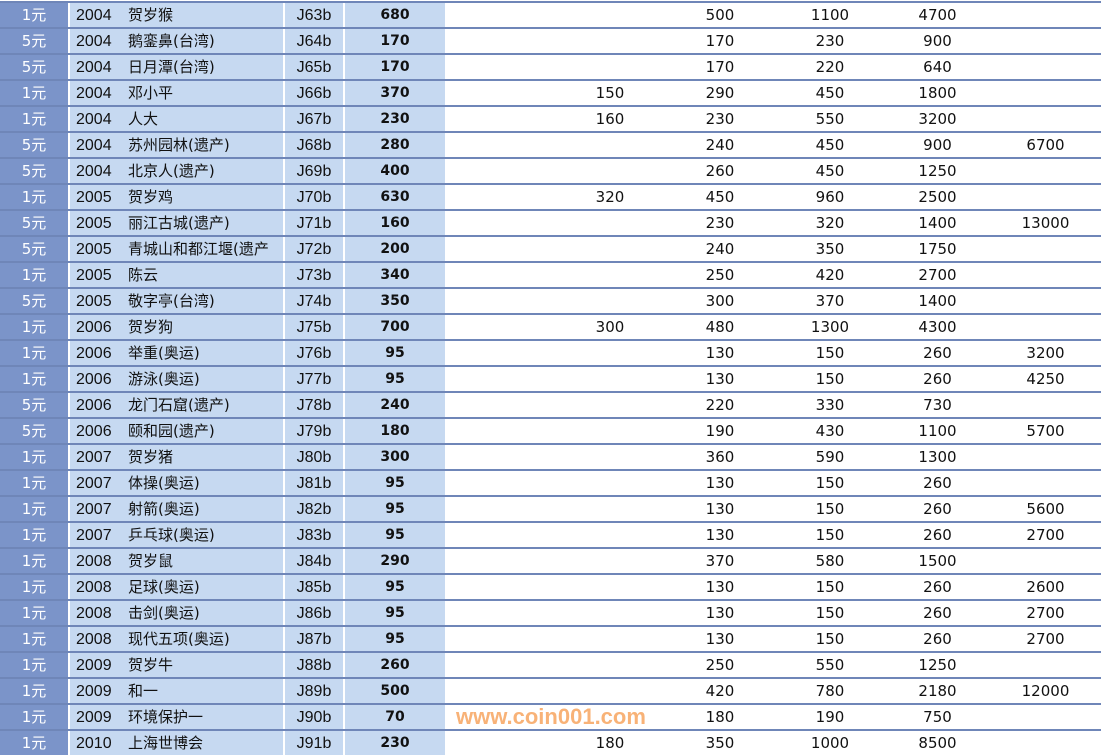 The height and width of the screenshot is (756, 1101). Describe the element at coordinates (395, 15) in the screenshot. I see `value-cell: 680` at that location.